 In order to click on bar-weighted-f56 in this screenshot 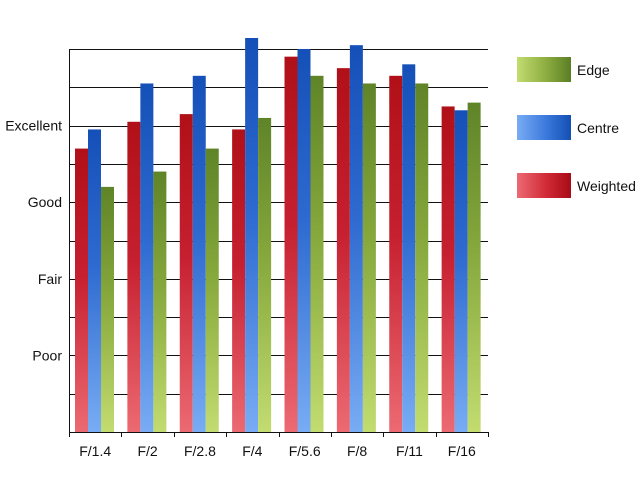, I will do `click(291, 244)`.